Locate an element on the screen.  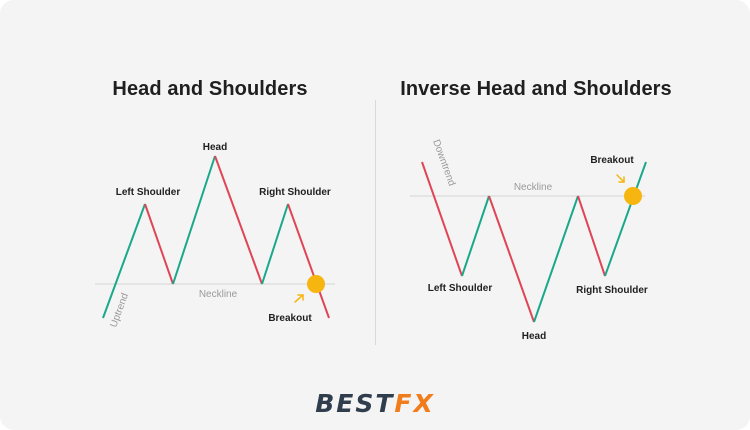
inv-right-shoulder-down-segment is located at coordinates (591, 236).